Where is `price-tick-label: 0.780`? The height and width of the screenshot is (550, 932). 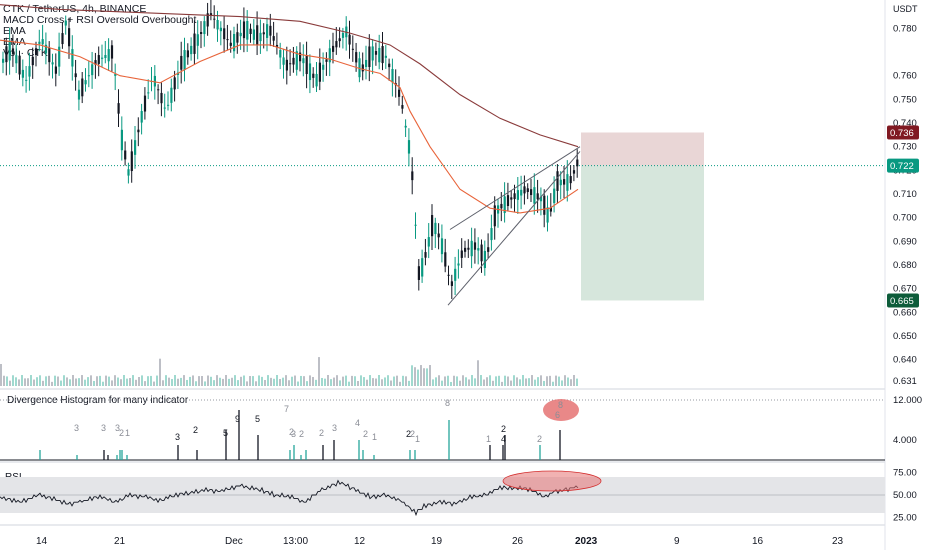 price-tick-label: 0.780 is located at coordinates (905, 28).